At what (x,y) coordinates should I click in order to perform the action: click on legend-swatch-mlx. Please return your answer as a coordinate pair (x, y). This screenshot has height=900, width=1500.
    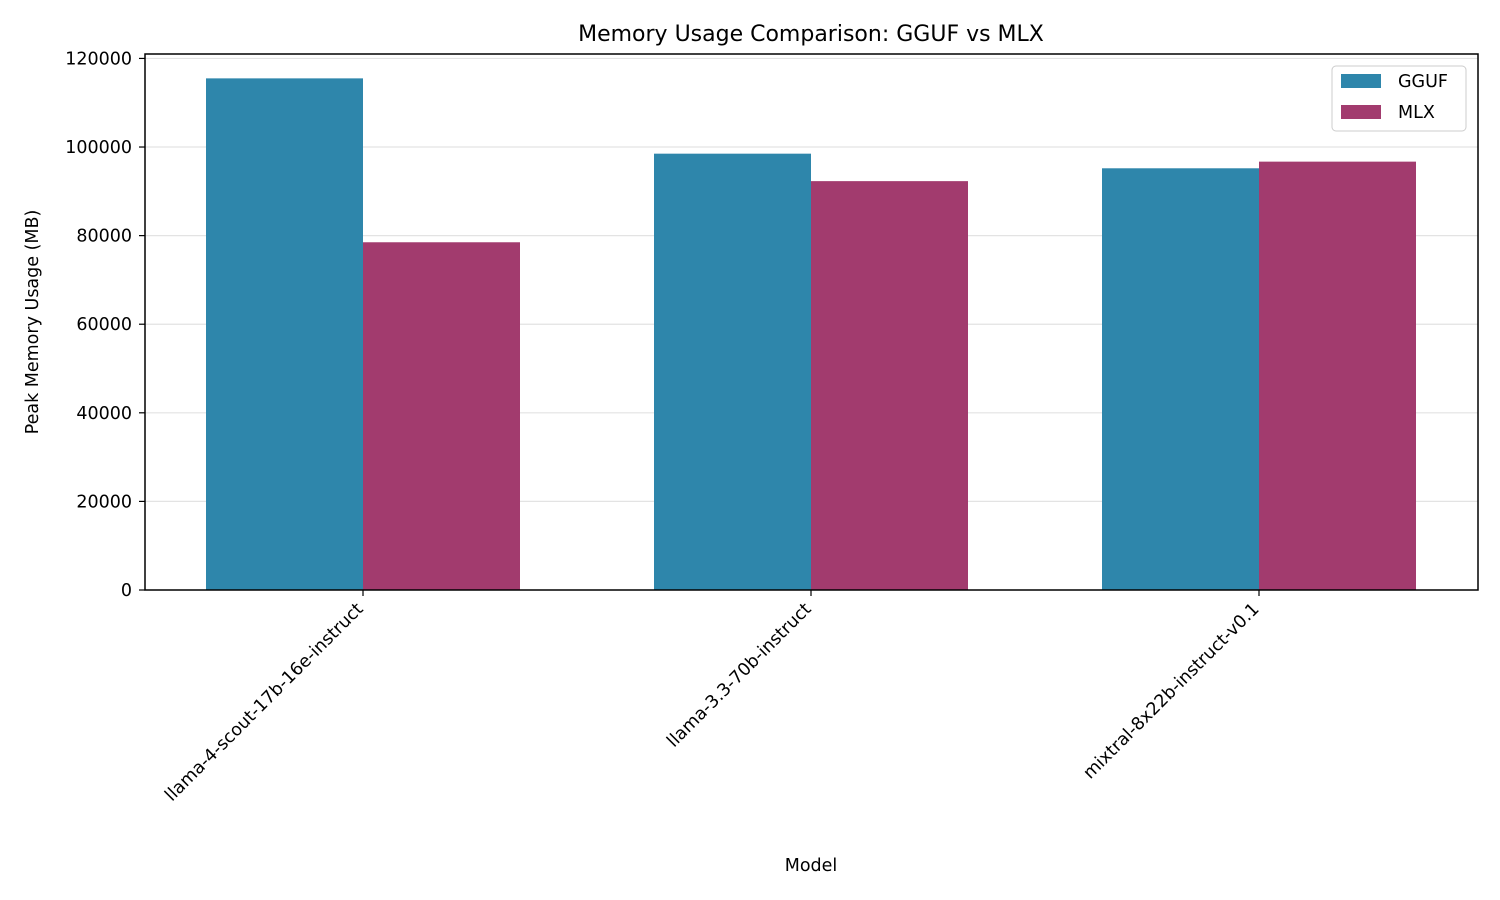
    Looking at the image, I should click on (1361, 112).